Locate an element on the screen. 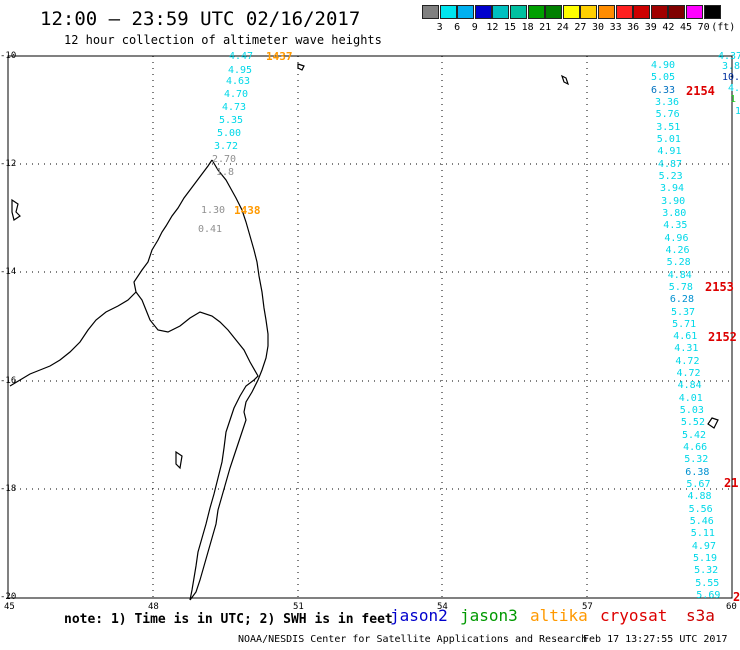 The height and width of the screenshot is (650, 740). legend-tick: 18 is located at coordinates (527, 27).